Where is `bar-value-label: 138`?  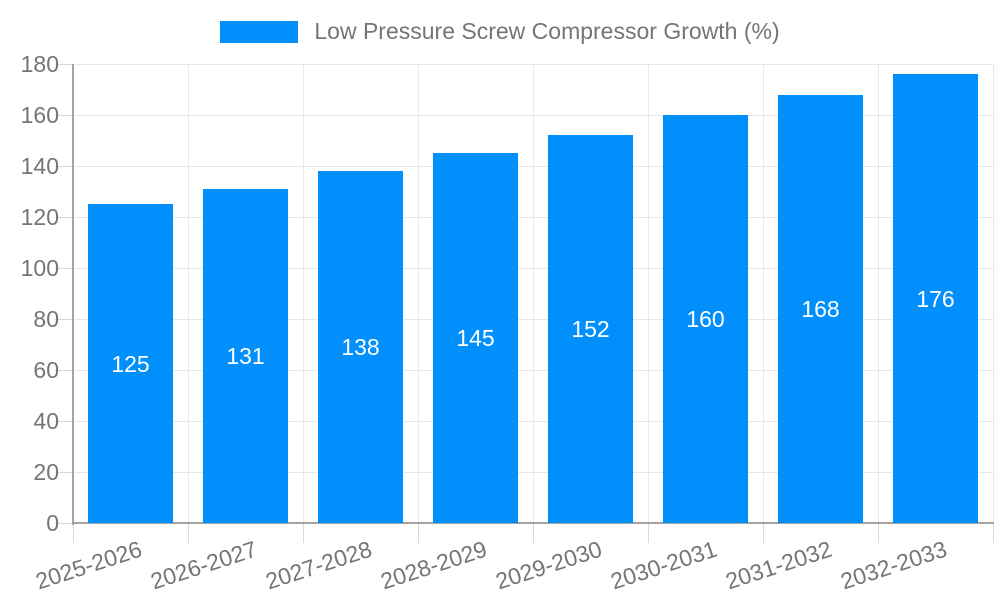 bar-value-label: 138 is located at coordinates (360, 347).